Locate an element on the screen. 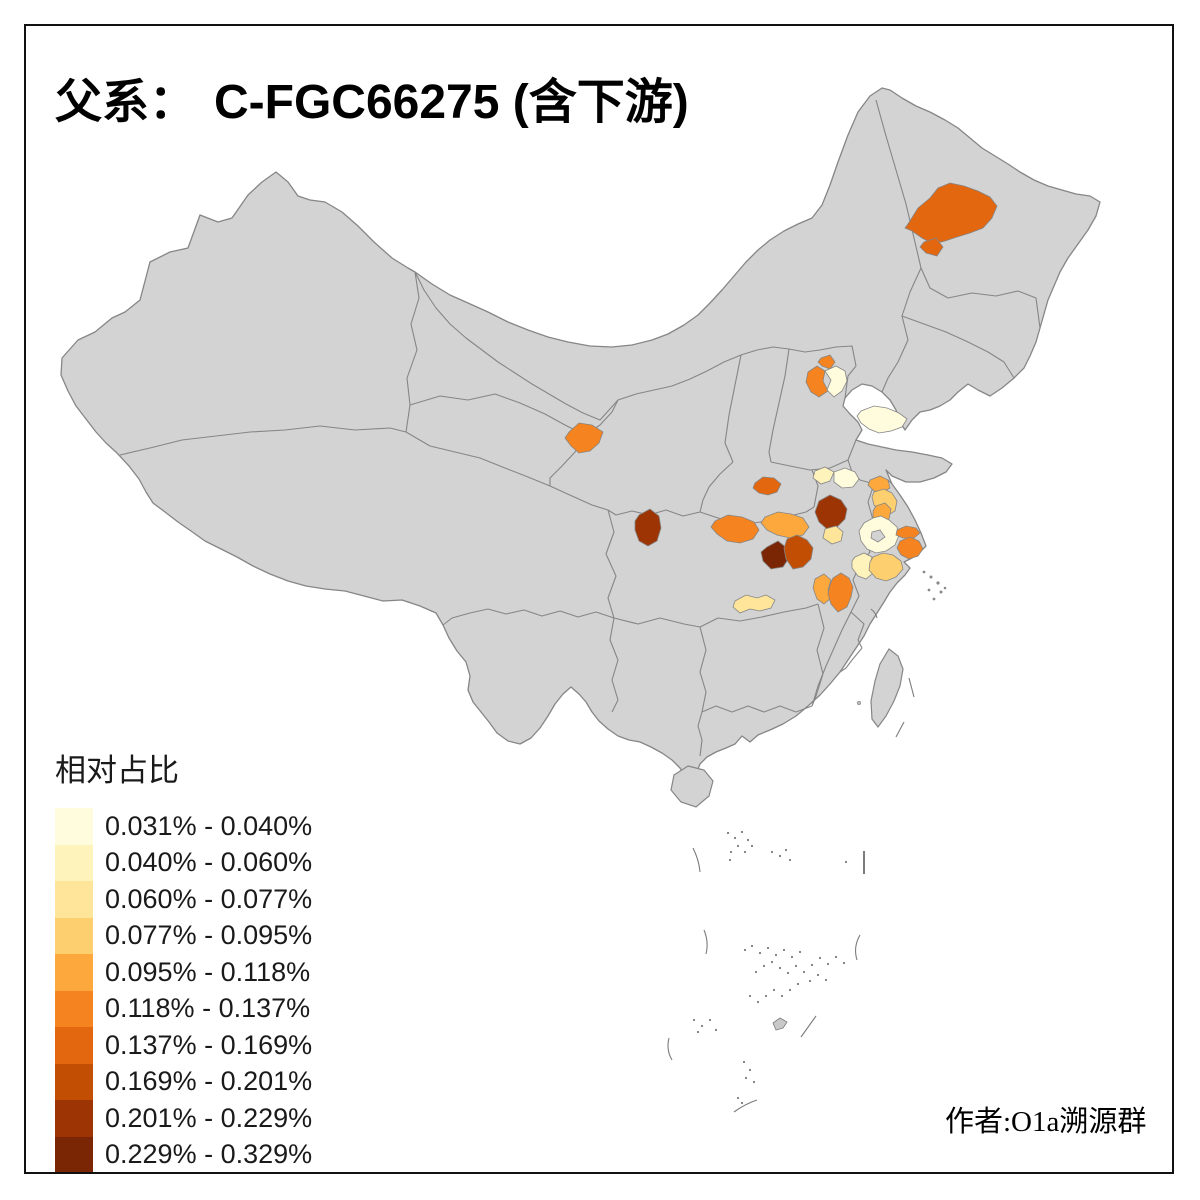  legend-label: 0.040% - 0.060% is located at coordinates (209, 862).